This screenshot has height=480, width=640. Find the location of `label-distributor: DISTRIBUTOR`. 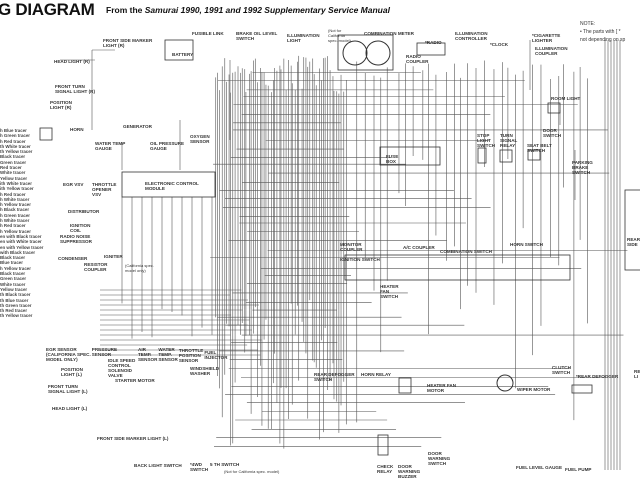

label-distributor: DISTRIBUTOR is located at coordinates (84, 211).